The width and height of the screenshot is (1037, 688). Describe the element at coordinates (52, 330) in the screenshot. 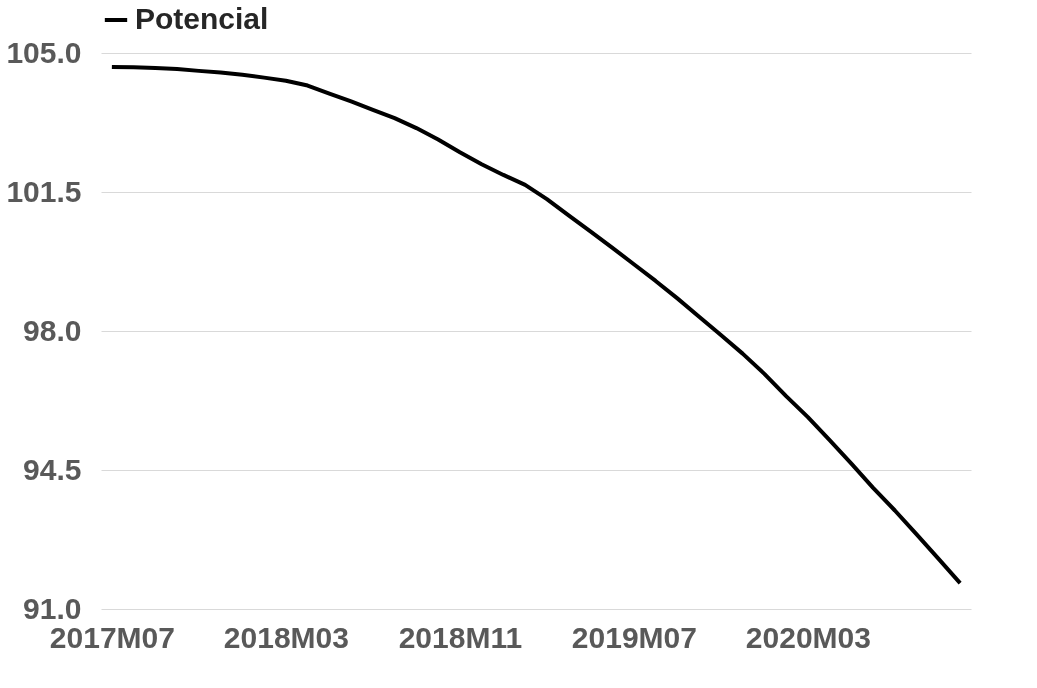

I see `y-tick-label: 98.0` at that location.